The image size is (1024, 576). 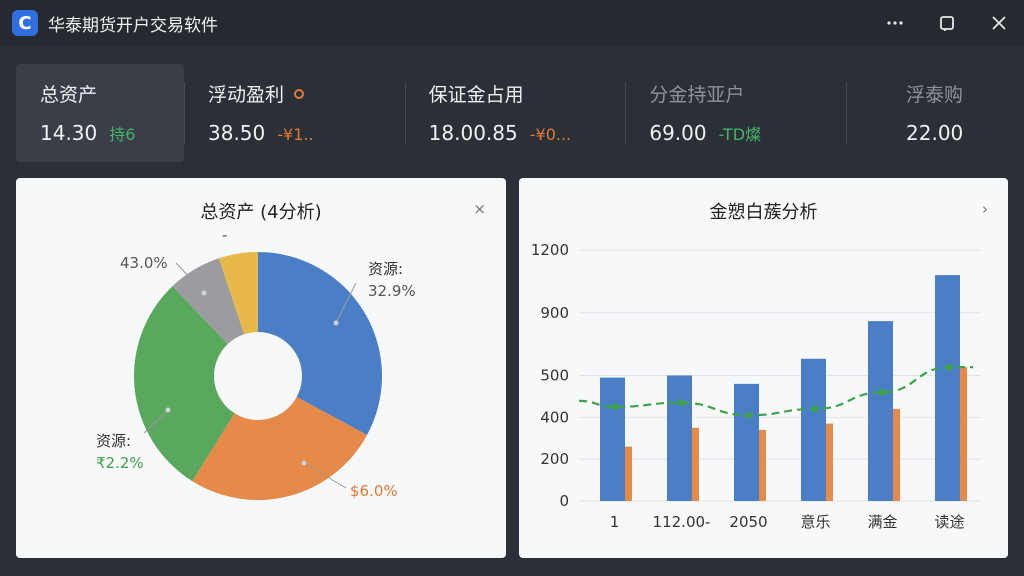 What do you see at coordinates (763, 212) in the screenshot?
I see `bar-chart-title: 金愬白蔟分析` at bounding box center [763, 212].